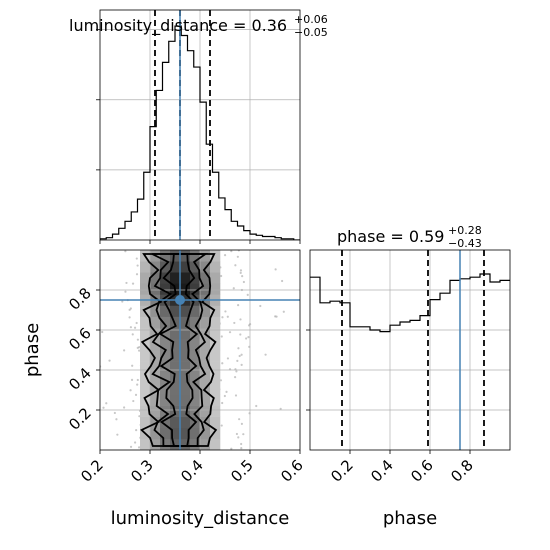 The height and width of the screenshot is (550, 550). I want to click on top-panel-xticks, so click(200, 242).